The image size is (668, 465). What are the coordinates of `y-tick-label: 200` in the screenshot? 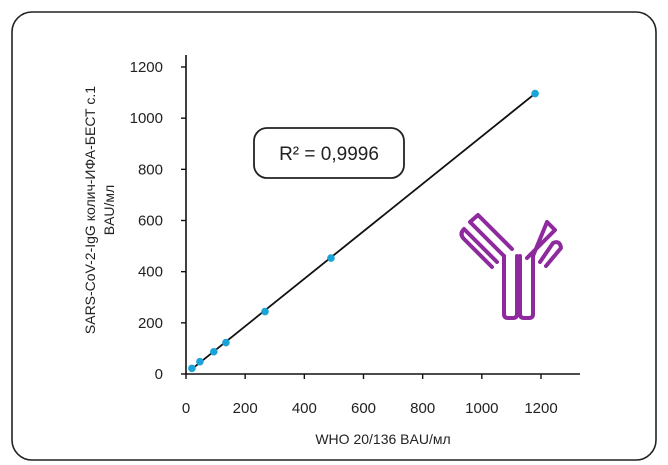 It's located at (150, 323).